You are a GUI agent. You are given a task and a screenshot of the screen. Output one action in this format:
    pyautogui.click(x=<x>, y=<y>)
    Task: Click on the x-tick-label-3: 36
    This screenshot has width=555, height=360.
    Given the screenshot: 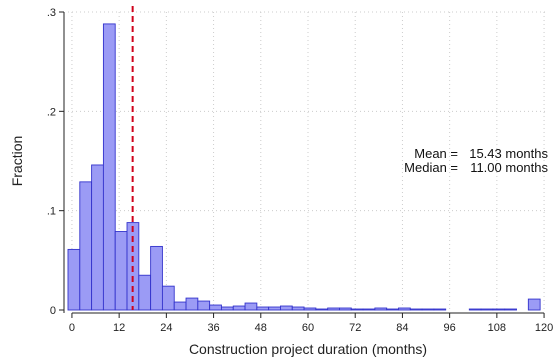 What is the action you would take?
    pyautogui.click(x=213, y=328)
    